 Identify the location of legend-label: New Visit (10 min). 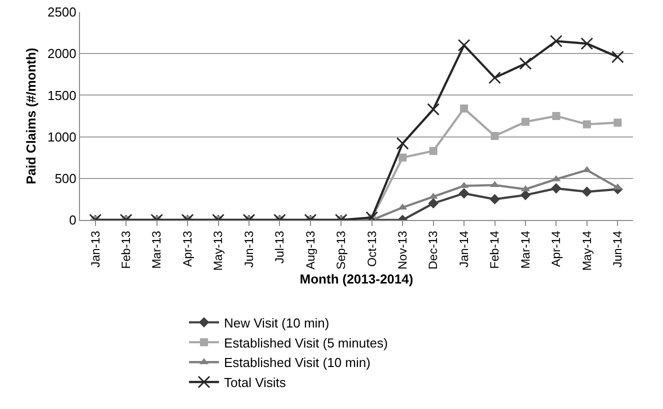
(277, 322).